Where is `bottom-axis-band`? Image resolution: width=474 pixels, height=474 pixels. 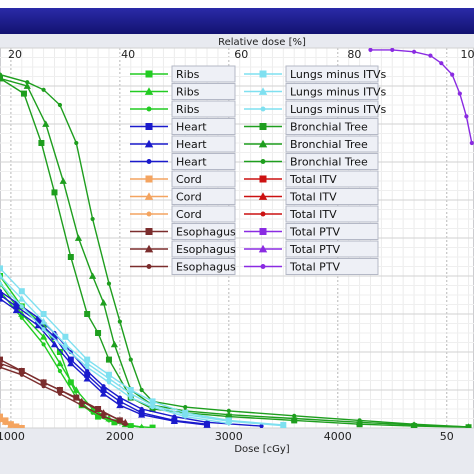
bottom-axis-band is located at coordinates (237, 451).